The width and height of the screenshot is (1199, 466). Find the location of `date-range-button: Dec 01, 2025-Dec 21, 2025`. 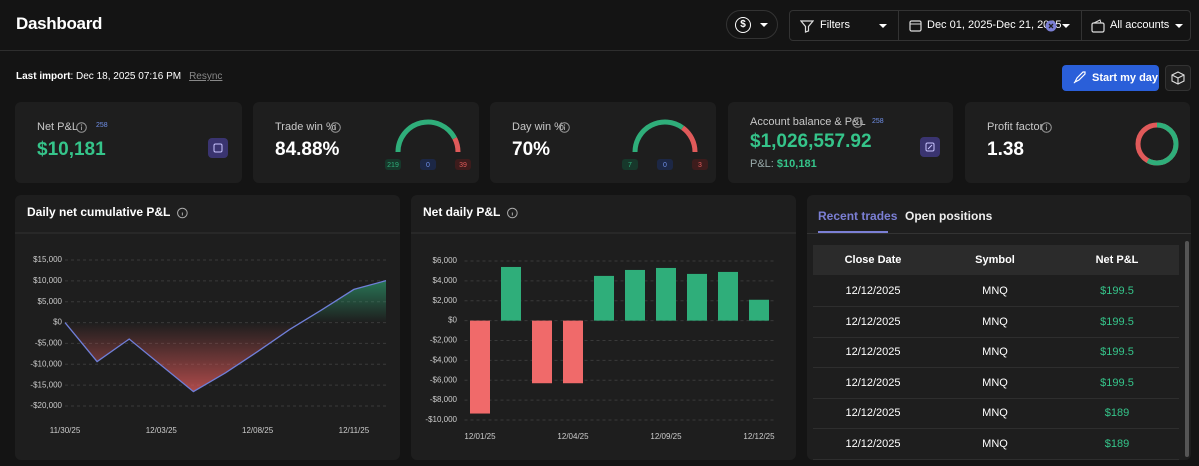

date-range-button: Dec 01, 2025-Dec 21, 2025 is located at coordinates (990, 25).